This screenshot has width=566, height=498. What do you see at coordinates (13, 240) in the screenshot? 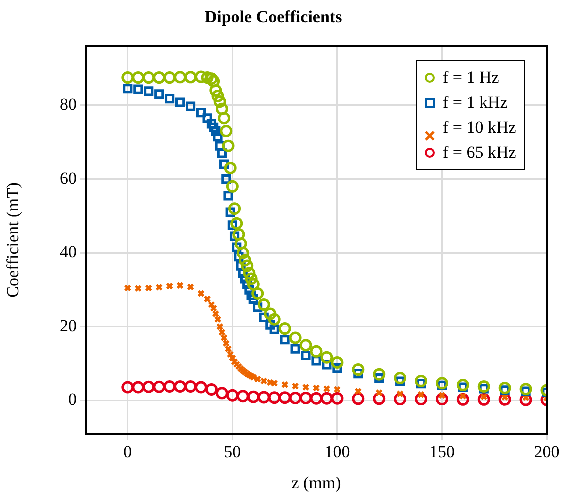
I see `y-axis-title: Coefficient (mT)` at bounding box center [13, 240].